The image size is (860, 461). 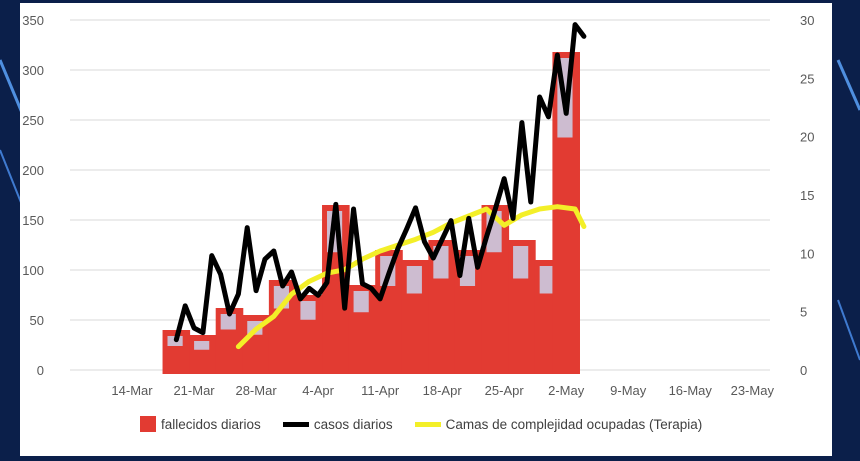 I want to click on legend-item-casos: casos diarios, so click(x=337, y=424).